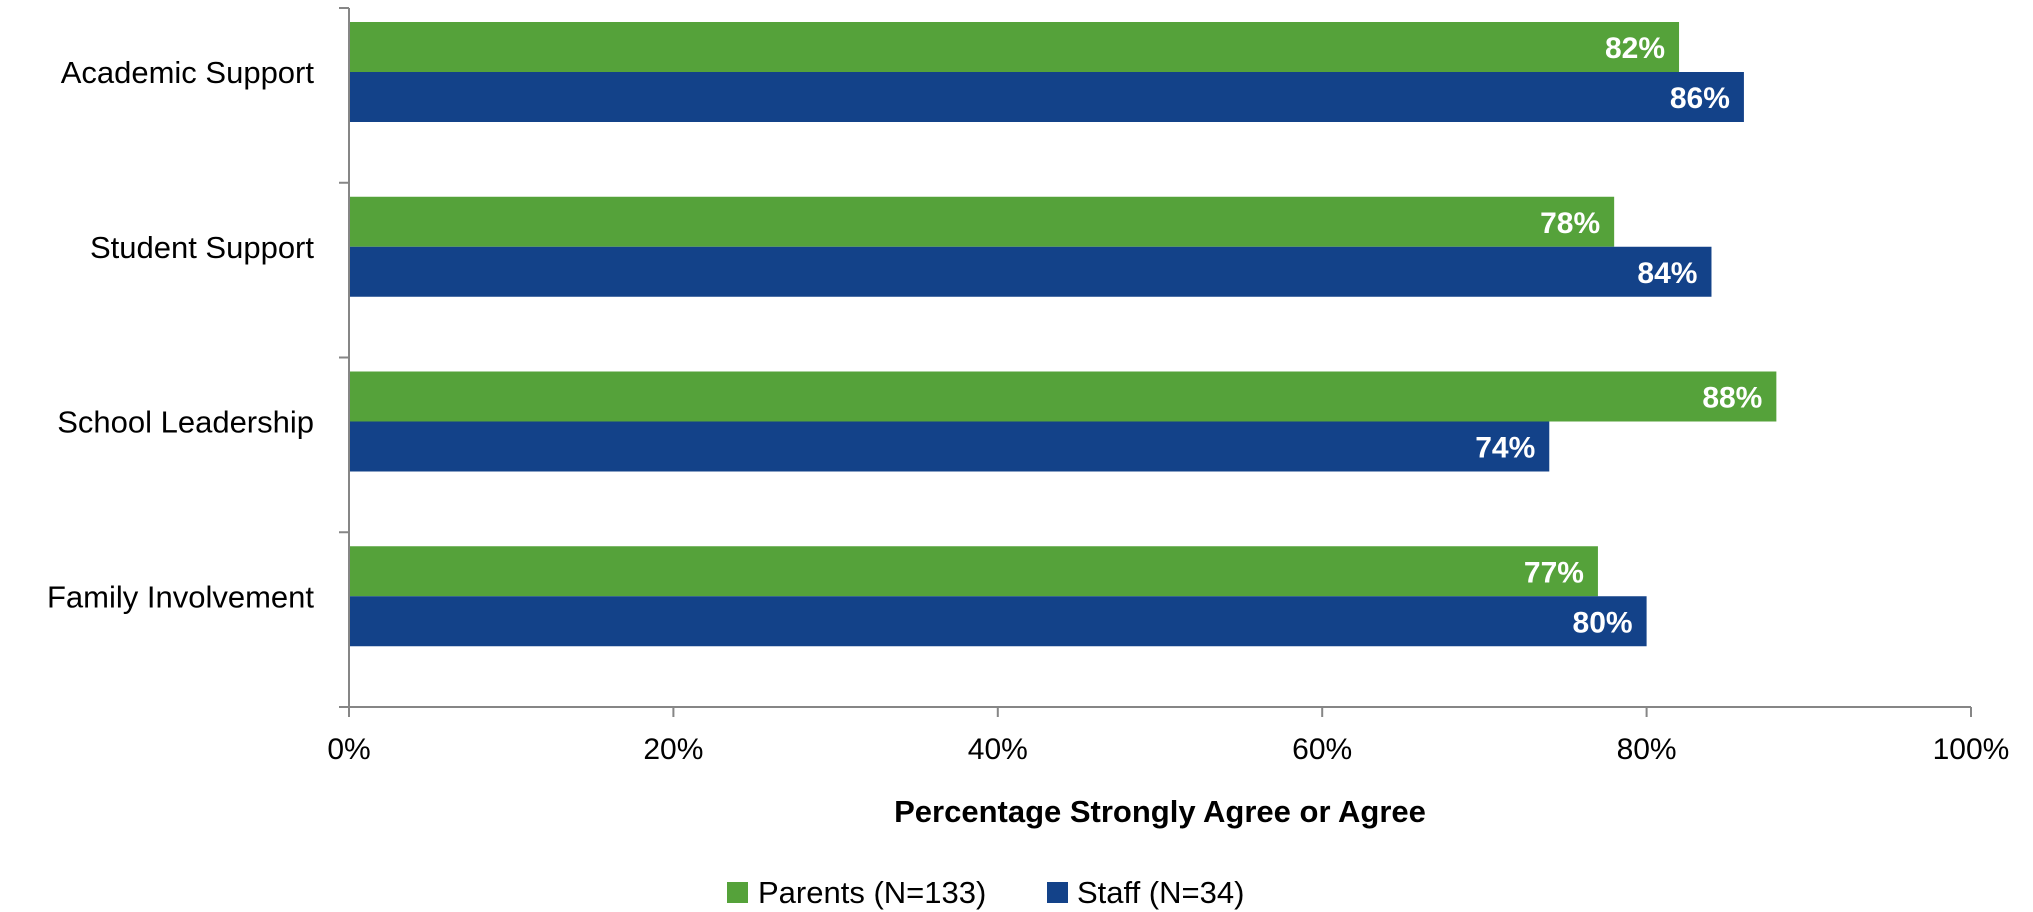  What do you see at coordinates (202, 247) in the screenshot?
I see `category-label-student-support: Student Support` at bounding box center [202, 247].